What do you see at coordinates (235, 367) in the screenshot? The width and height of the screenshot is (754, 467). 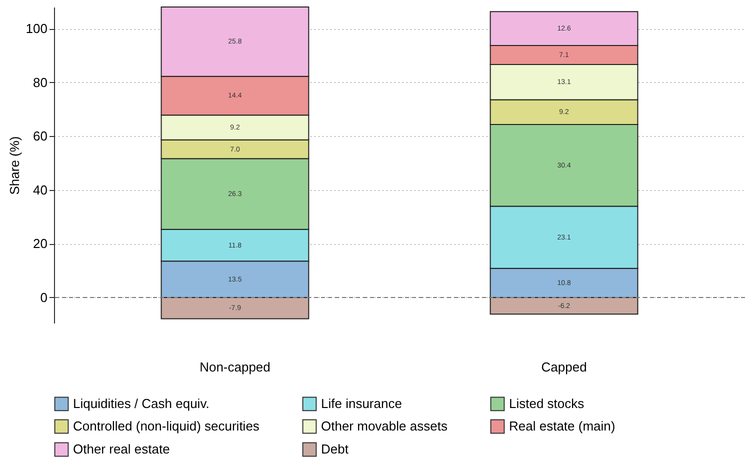 I see `x-tick-label: Non-capped` at bounding box center [235, 367].